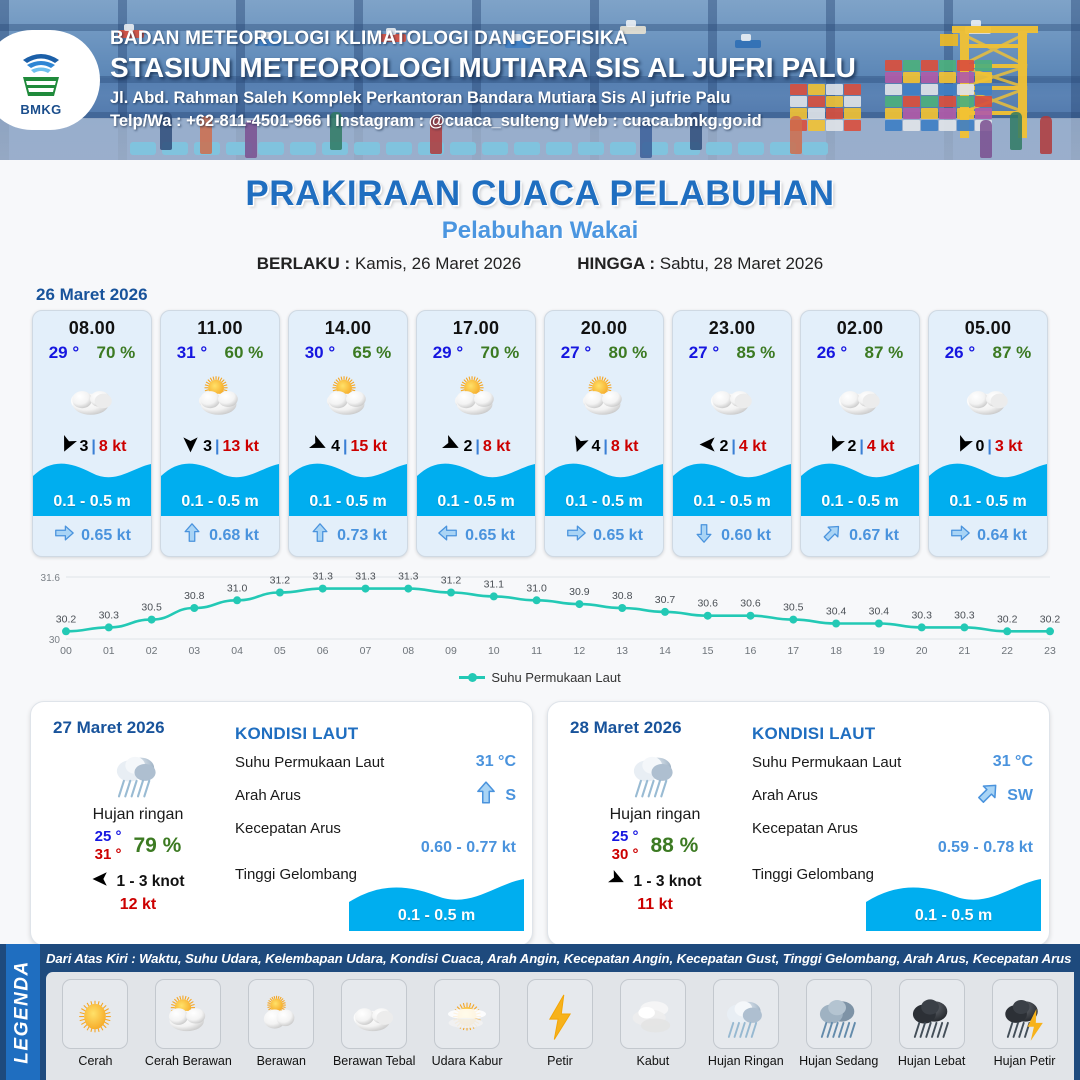 Image resolution: width=1080 pixels, height=1080 pixels. What do you see at coordinates (732, 353) in the screenshot?
I see `card-temp-humidity-row: 27 ° 85 %` at bounding box center [732, 353].